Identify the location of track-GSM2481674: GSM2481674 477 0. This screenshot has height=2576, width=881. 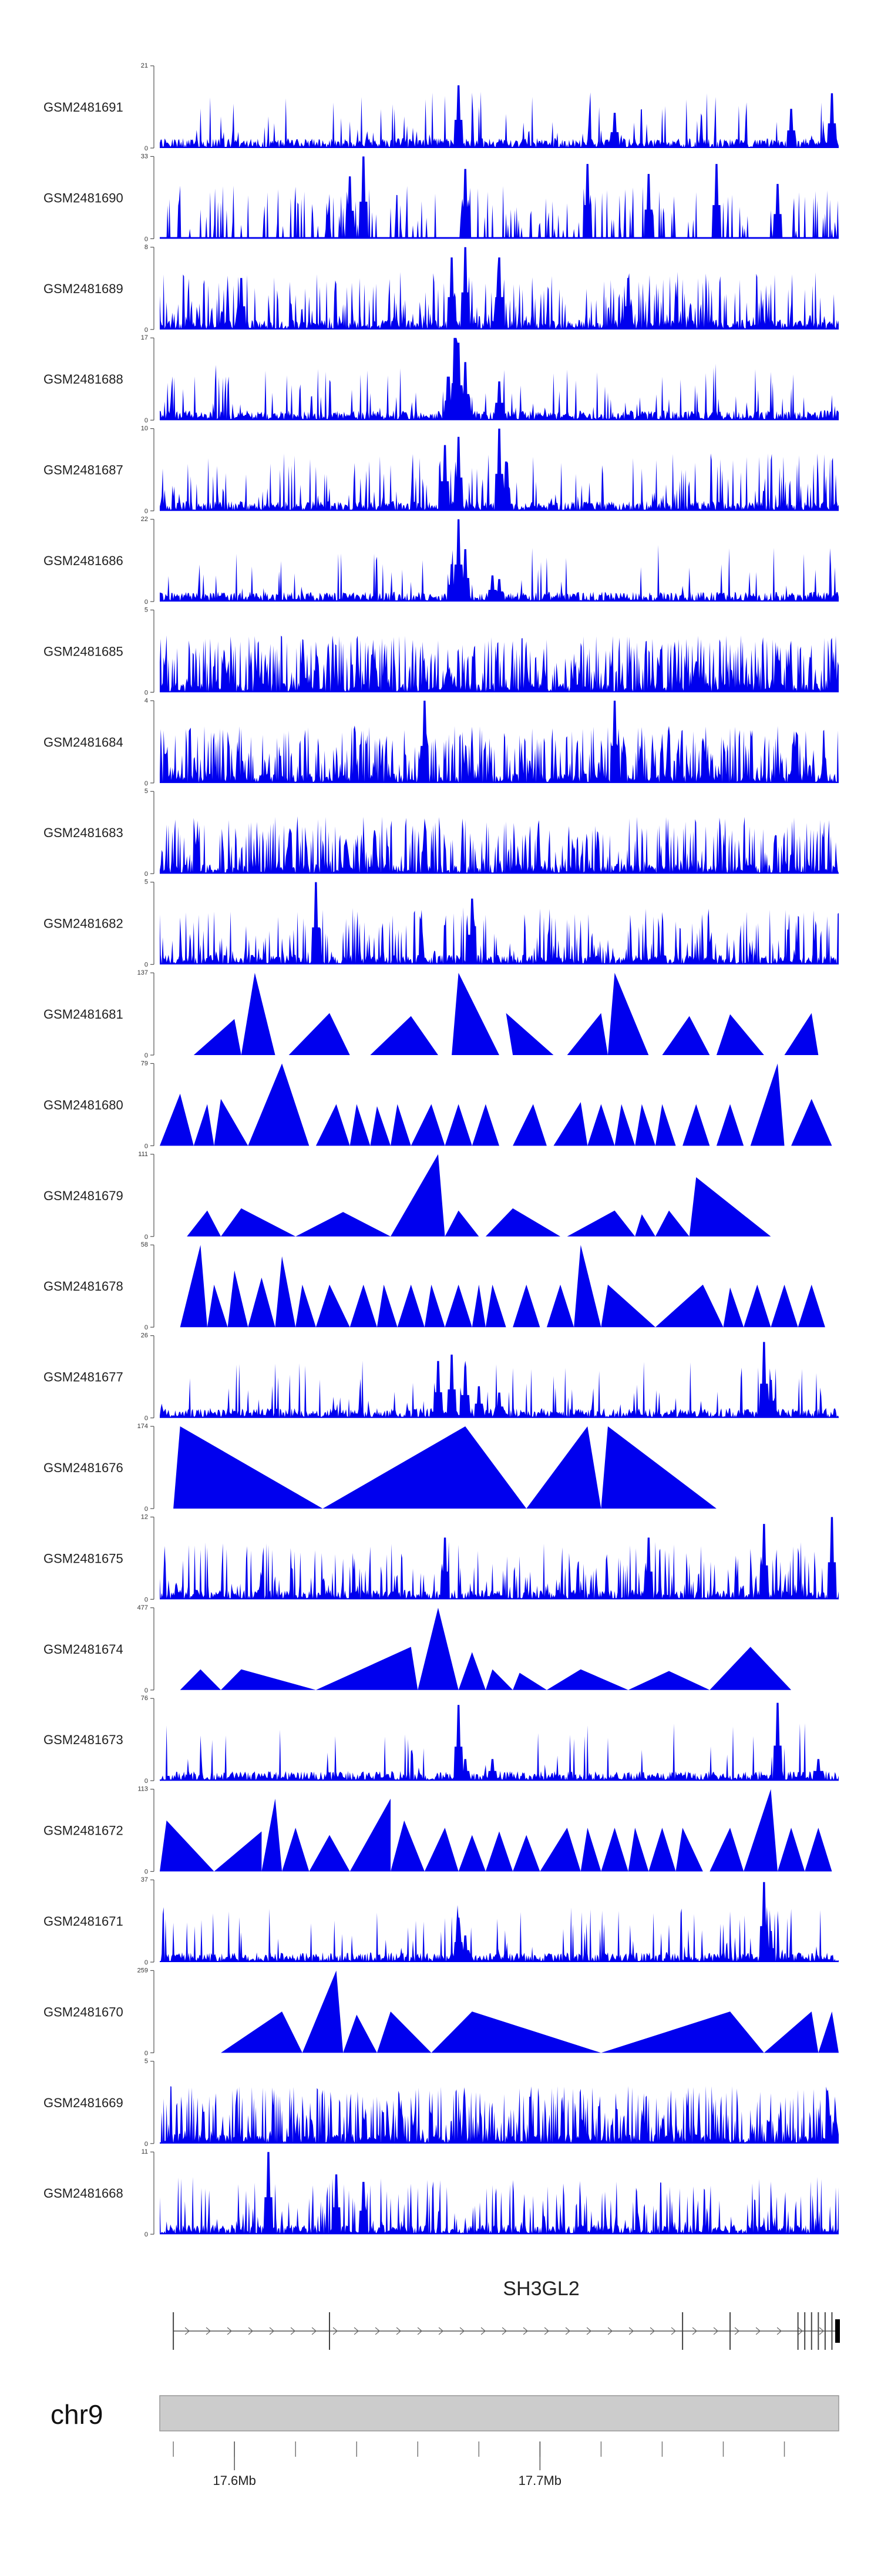
(418, 1649).